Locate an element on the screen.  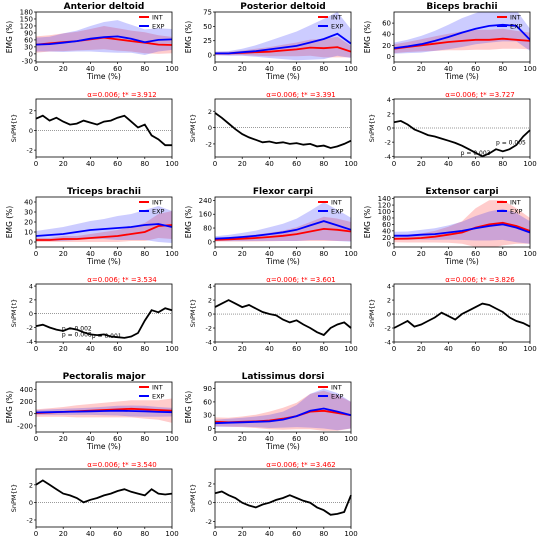
x-tick-label: 60 is located at coordinates (475, 69).